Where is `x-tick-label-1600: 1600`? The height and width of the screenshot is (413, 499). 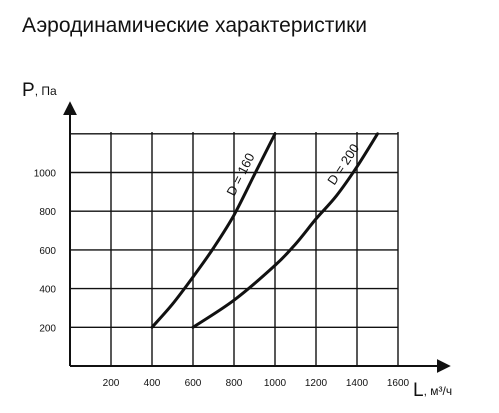
x-tick-label-1600: 1600 is located at coordinates (398, 383).